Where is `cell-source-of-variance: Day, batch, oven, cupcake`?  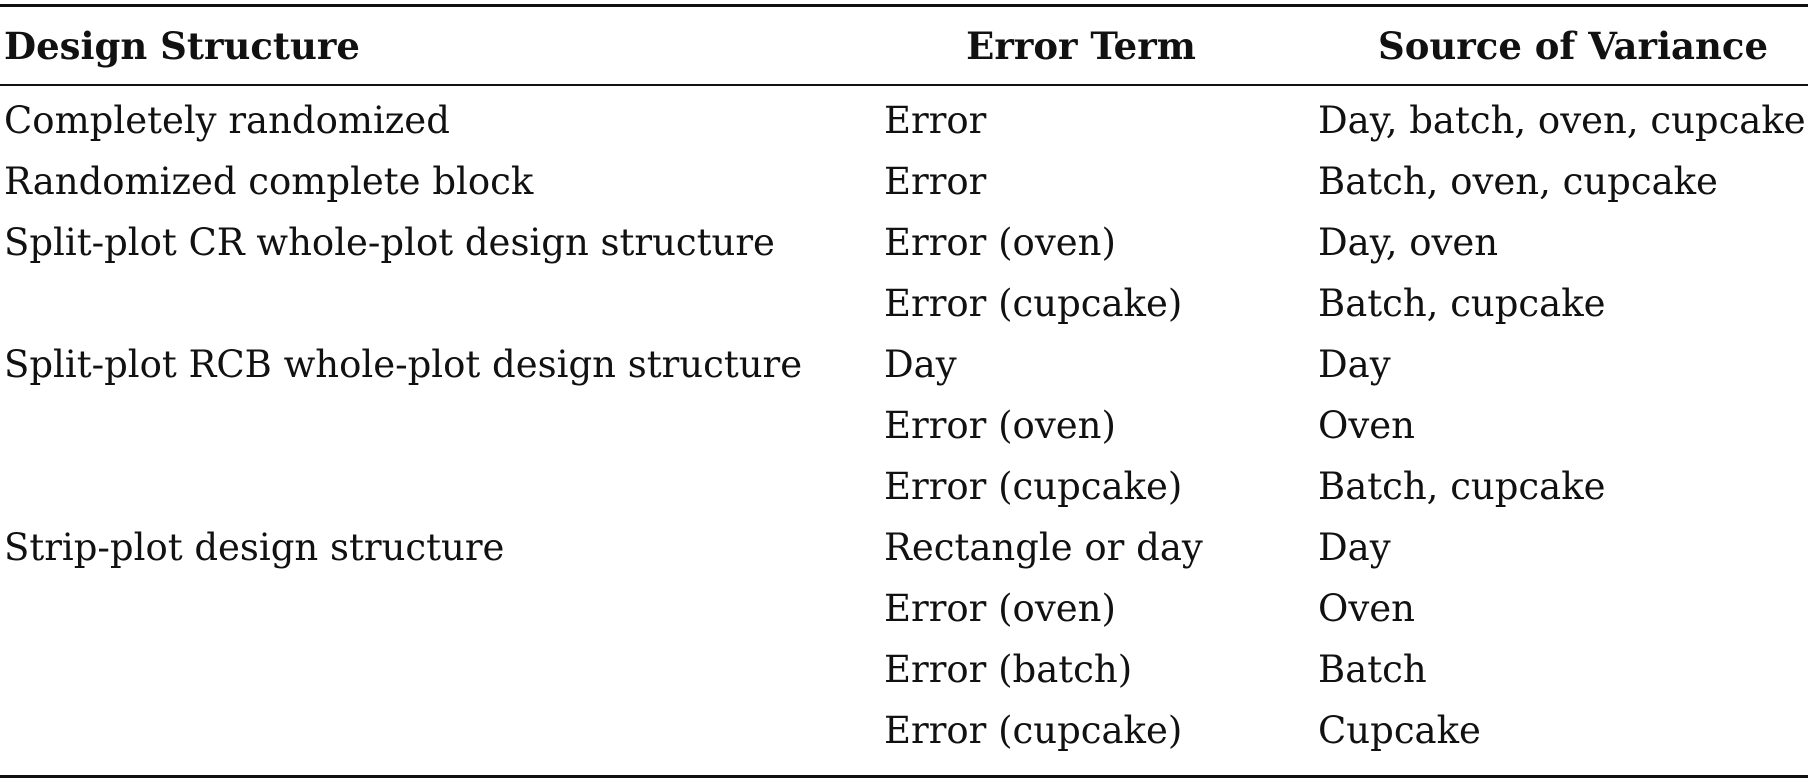 cell-source-of-variance: Day, batch, oven, cupcake is located at coordinates (1562, 120).